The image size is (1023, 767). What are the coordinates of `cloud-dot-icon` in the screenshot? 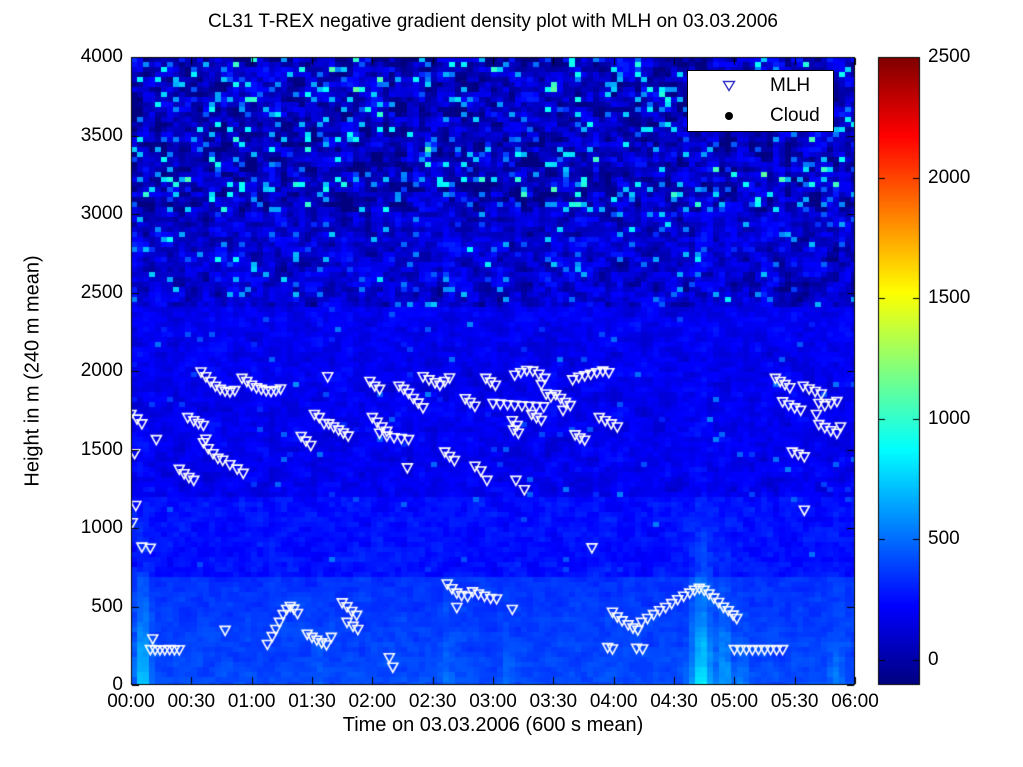 It's located at (729, 116).